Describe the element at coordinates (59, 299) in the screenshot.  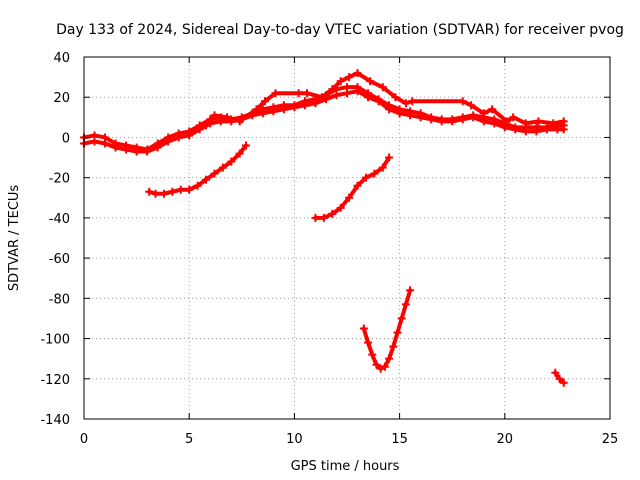
I see `y-tick-label: -80` at that location.